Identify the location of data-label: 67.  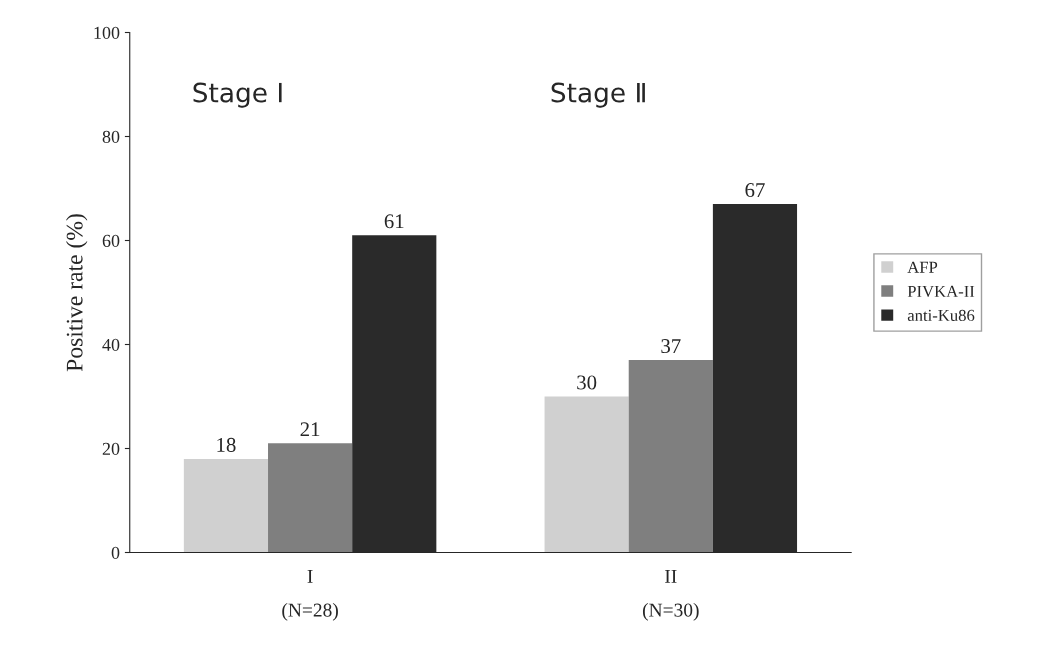
(755, 190).